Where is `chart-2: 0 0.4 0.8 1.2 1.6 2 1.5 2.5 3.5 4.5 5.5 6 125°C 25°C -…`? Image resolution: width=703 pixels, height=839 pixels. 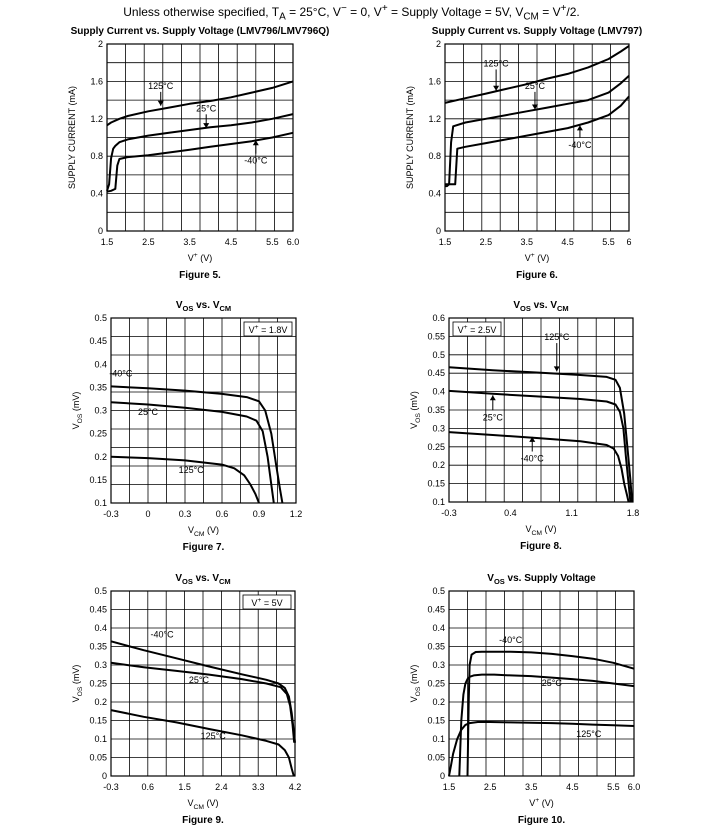 chart-2: 0 0.4 0.8 1.2 1.6 2 1.5 2.5 3.5 4.5 5.5 6 125°C 25°C -… is located at coordinates (523, 153).